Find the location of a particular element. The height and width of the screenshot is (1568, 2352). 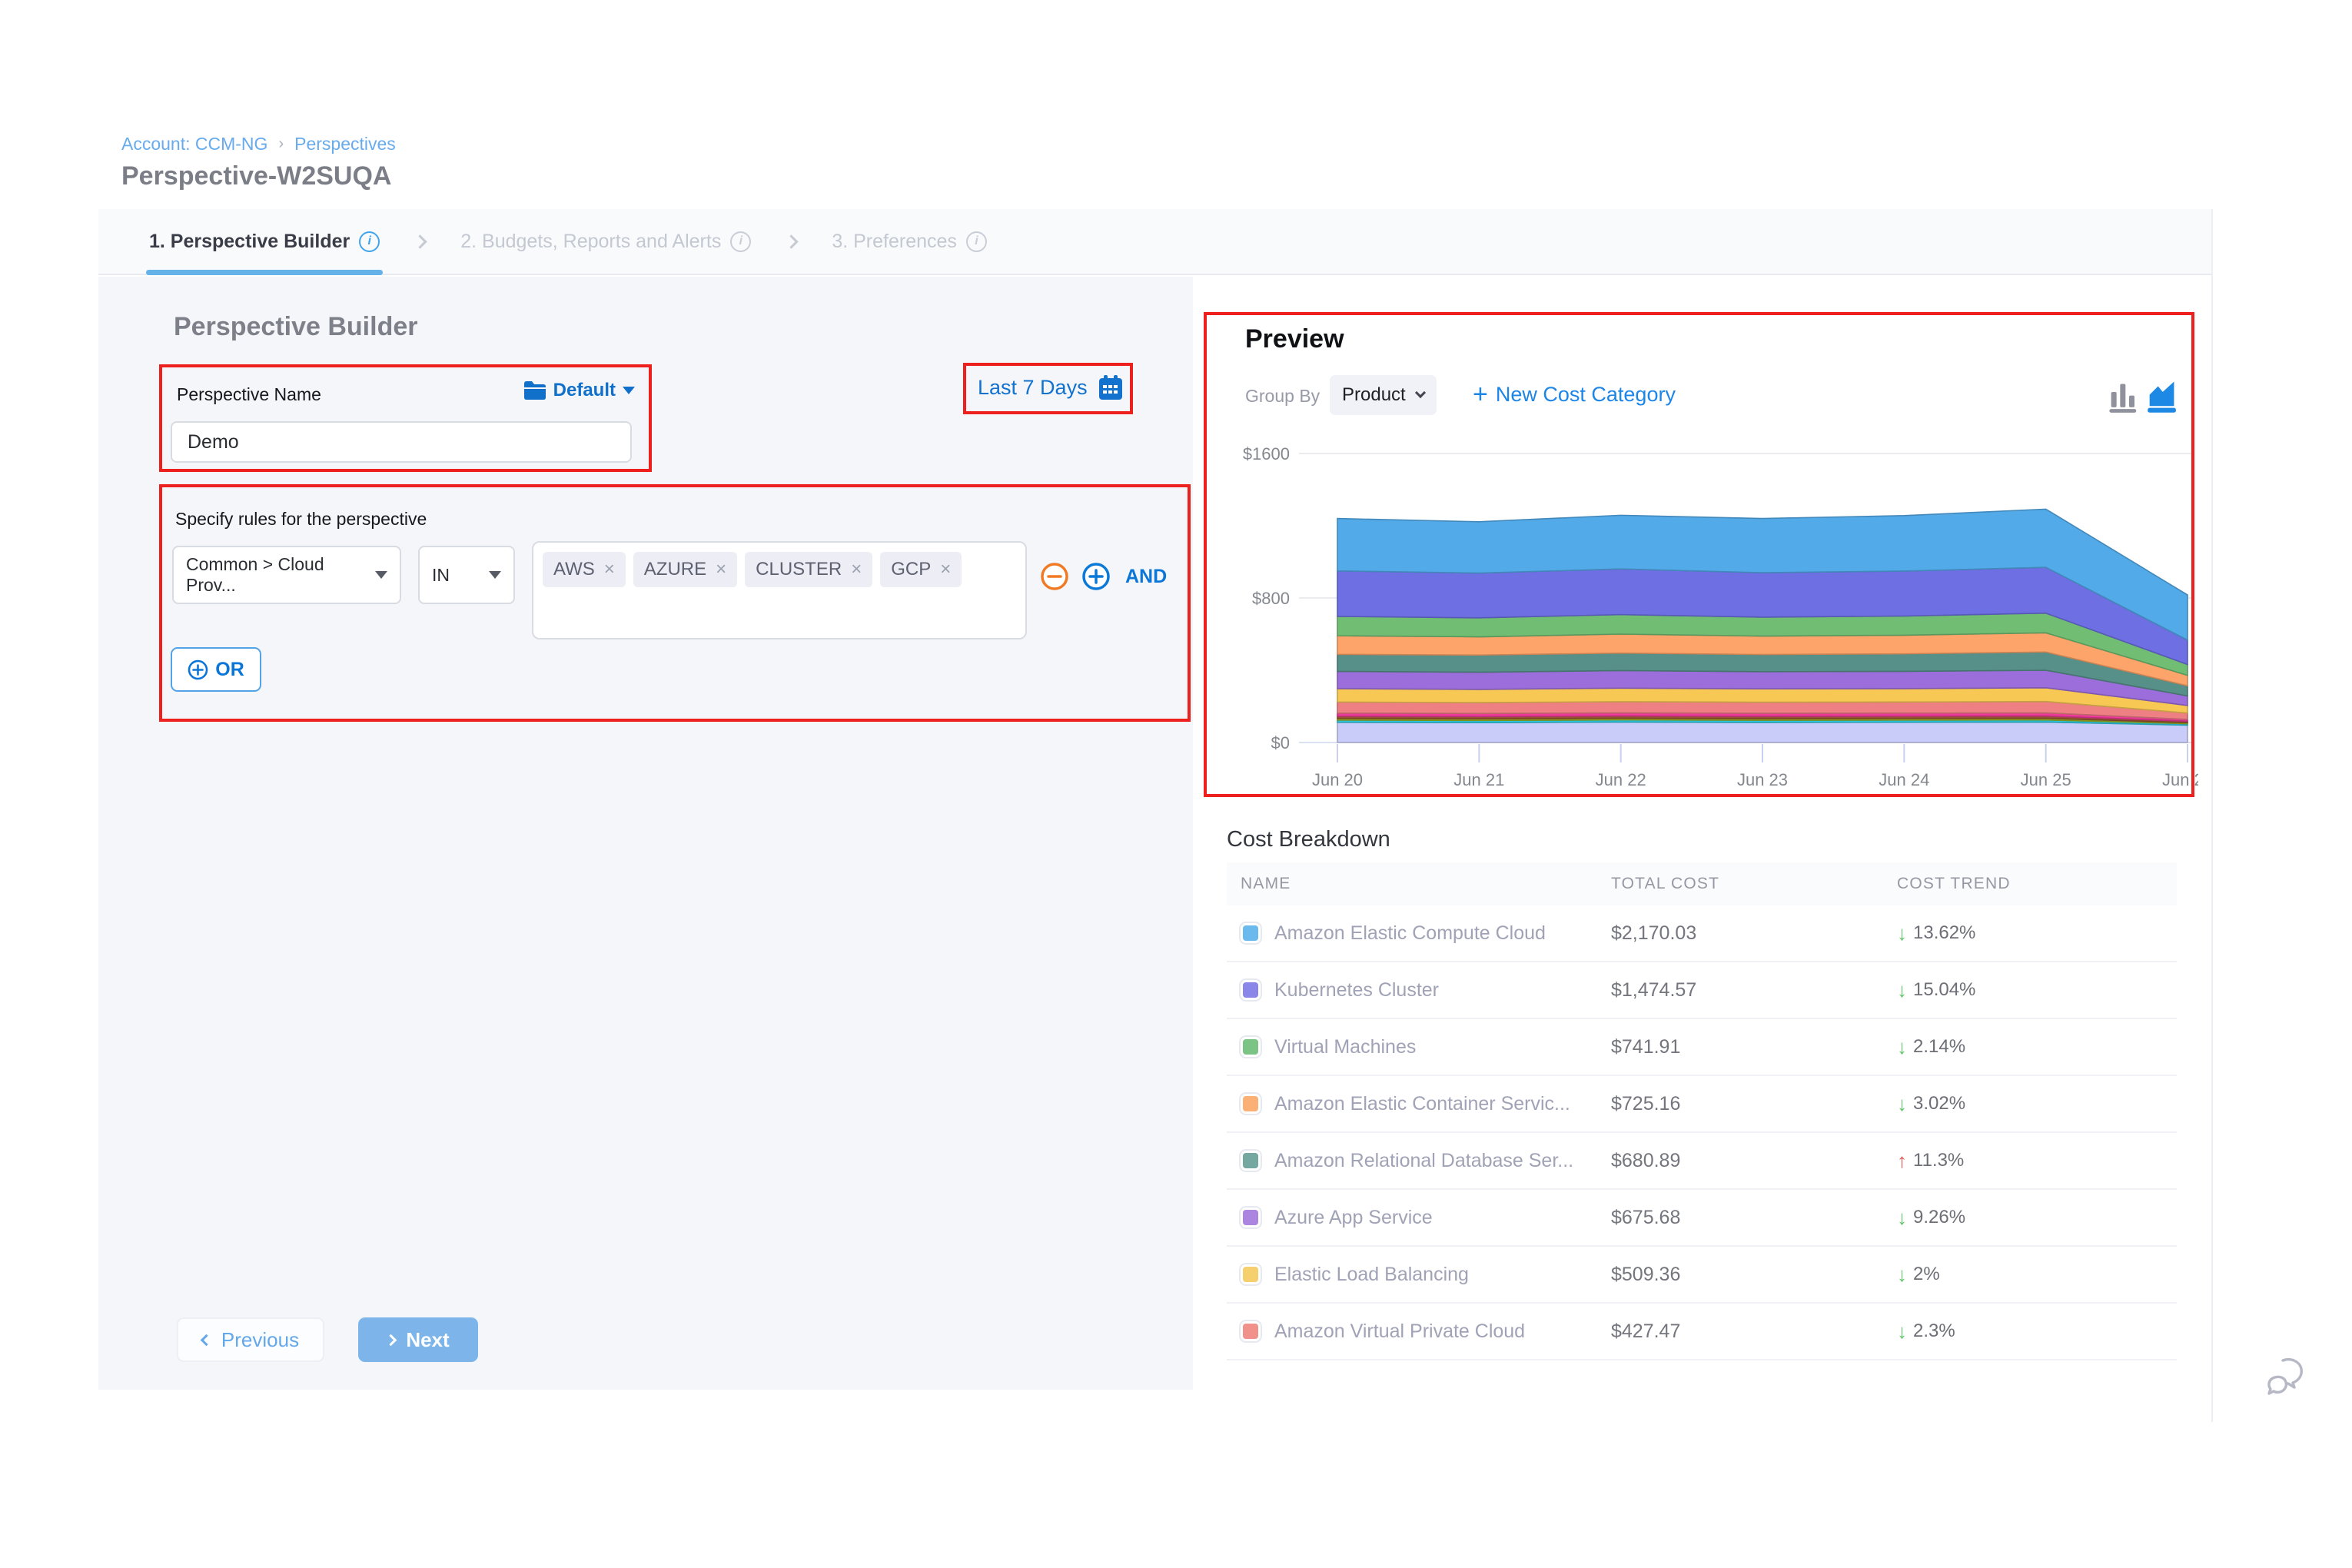

chevron-right-icon: › is located at coordinates (281, 143).